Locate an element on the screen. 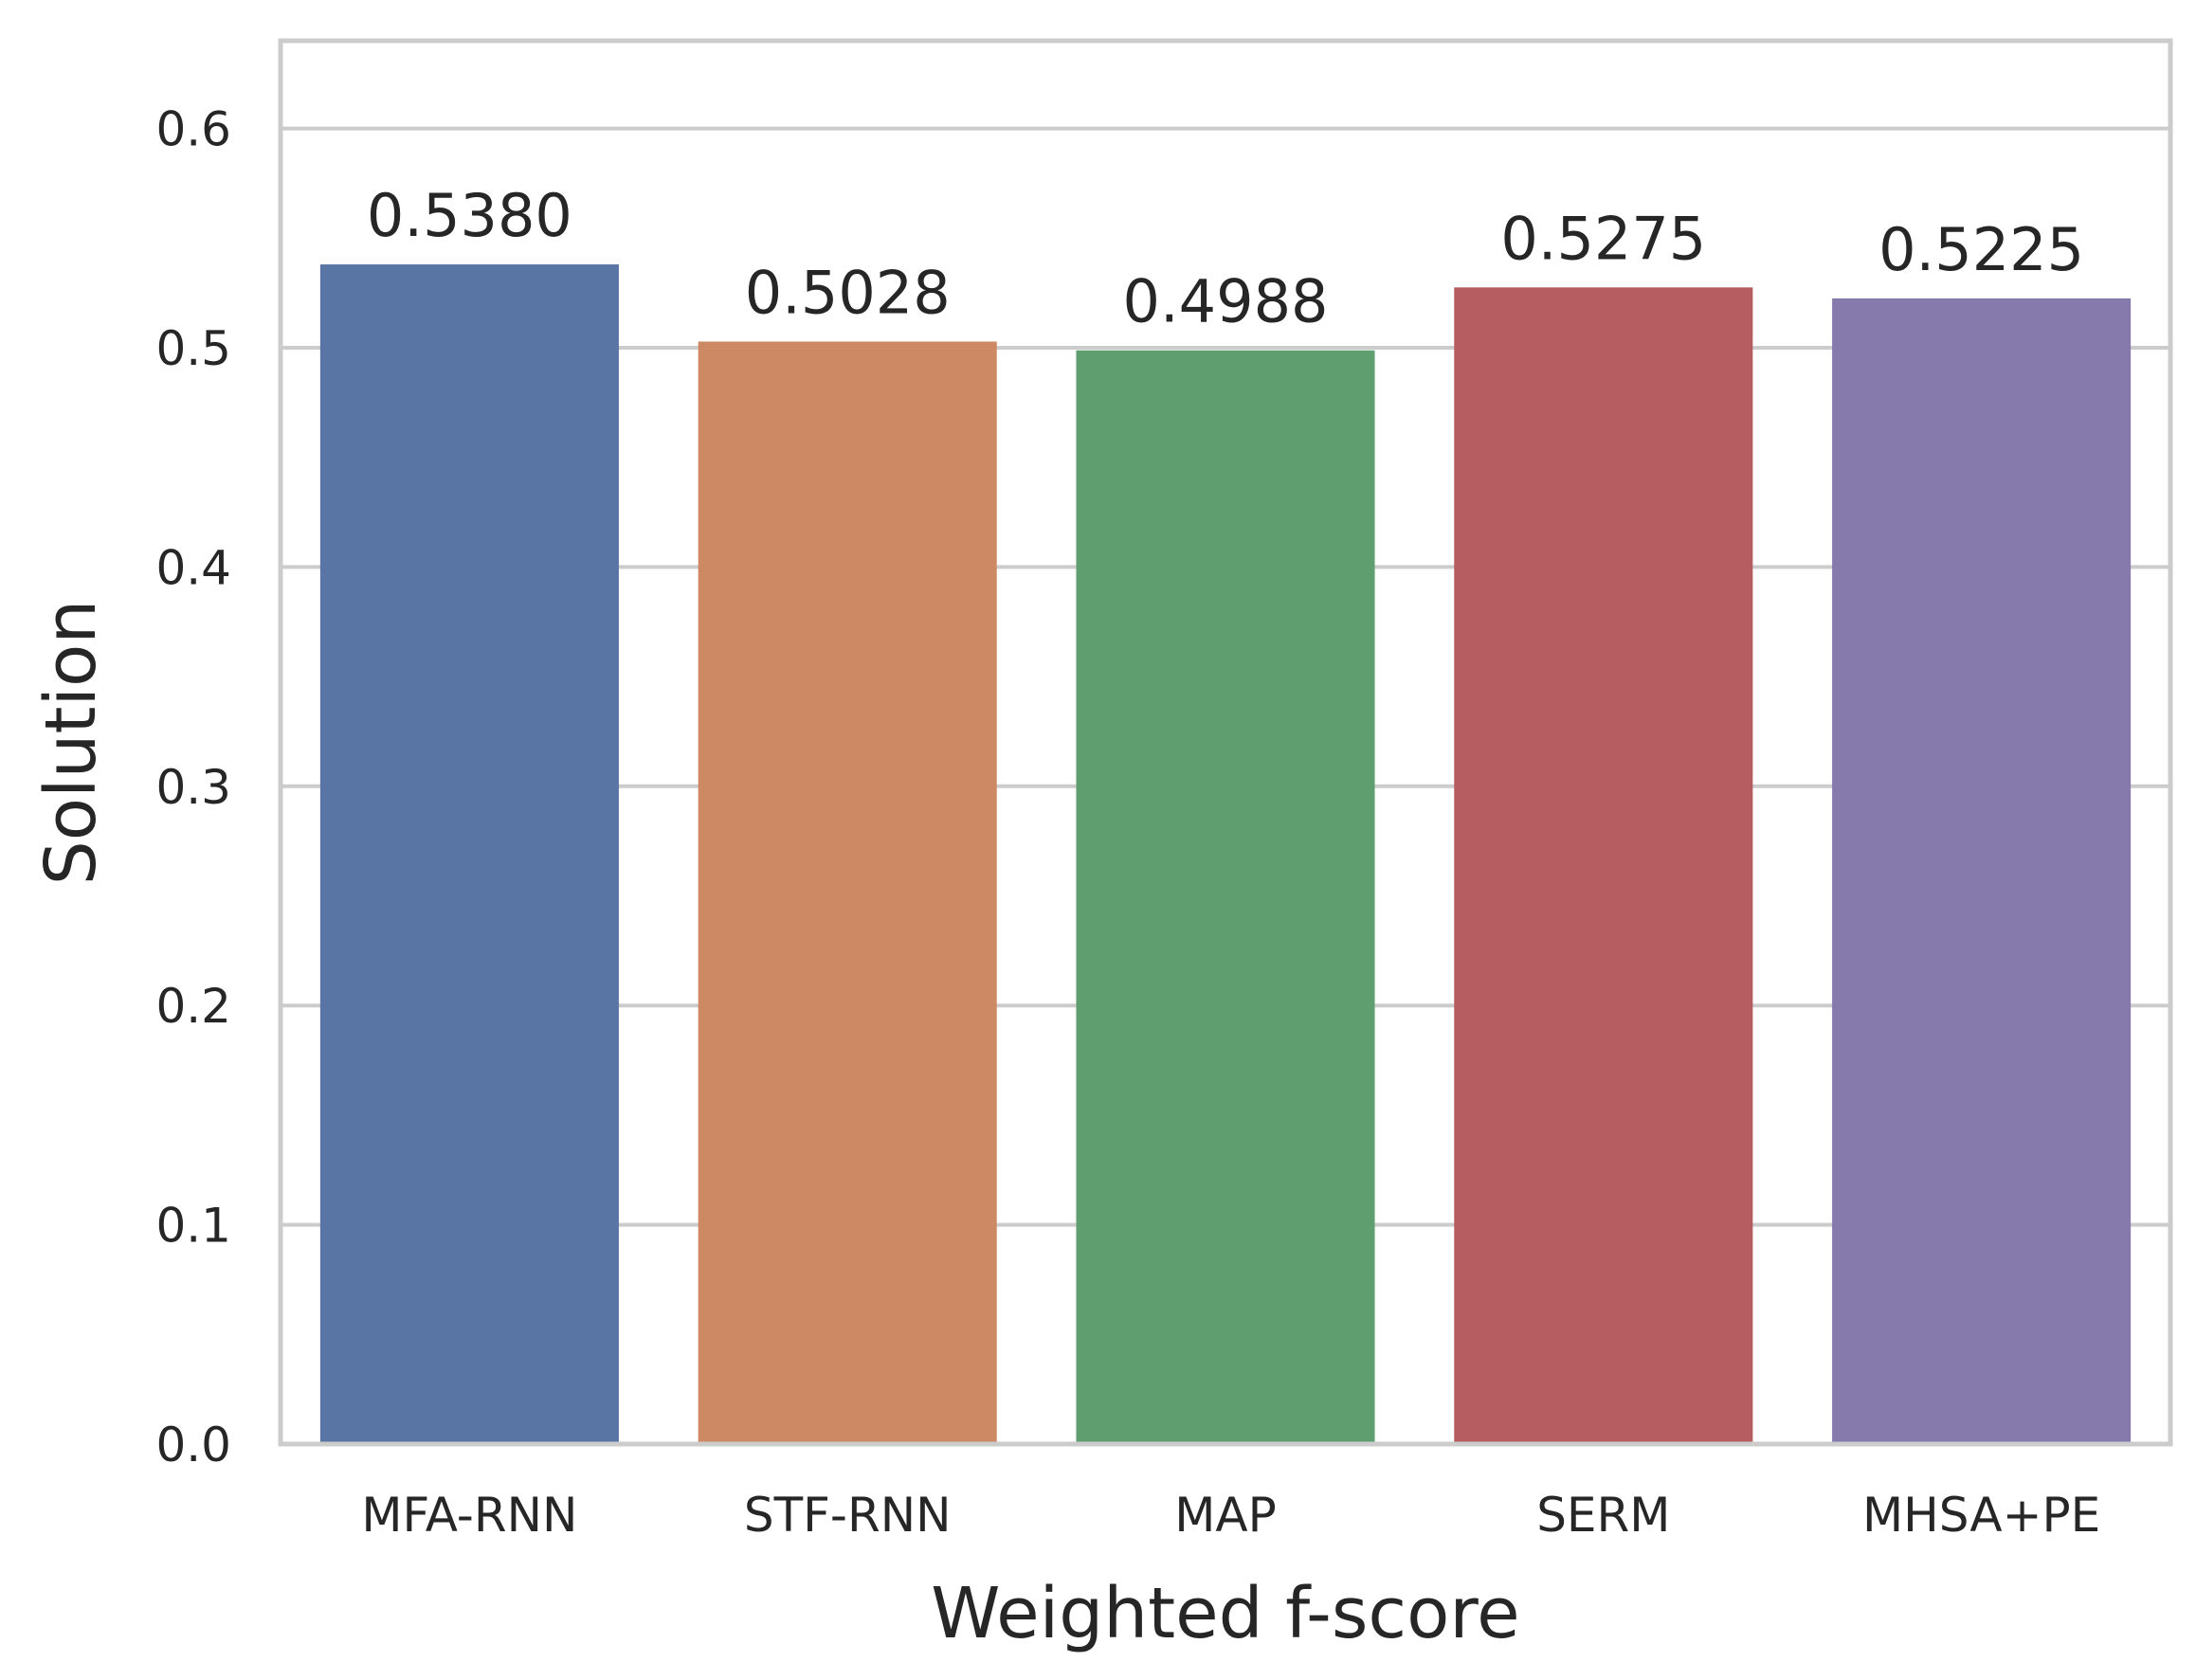 Image resolution: width=2196 pixels, height=1680 pixels. x-tick-label: MHSA+PE is located at coordinates (1981, 1515).